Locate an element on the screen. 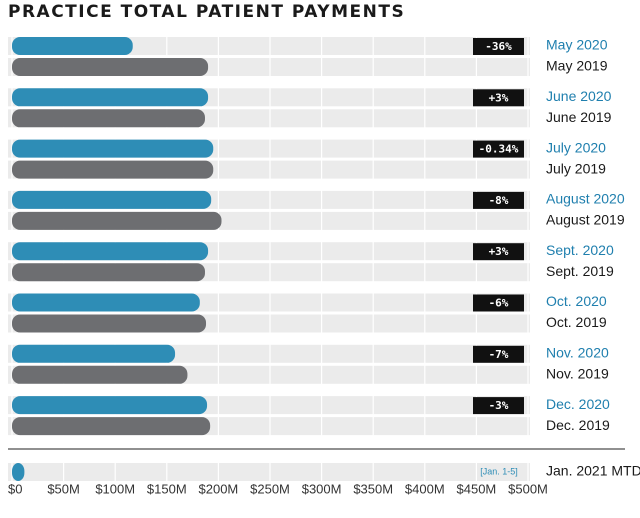 The width and height of the screenshot is (640, 518). bar-label: June 2020 is located at coordinates (579, 96).